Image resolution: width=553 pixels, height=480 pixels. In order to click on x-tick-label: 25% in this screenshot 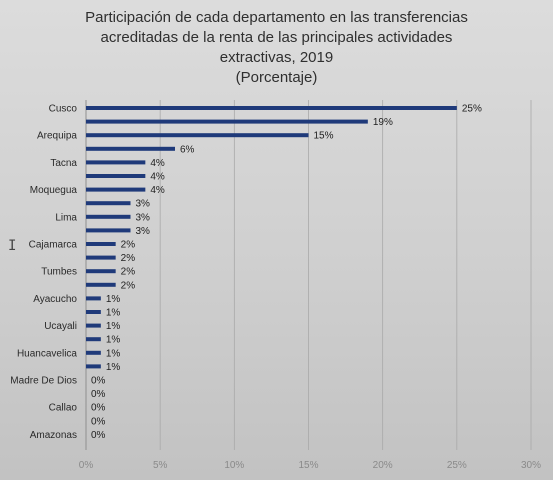, I will do `click(457, 465)`.